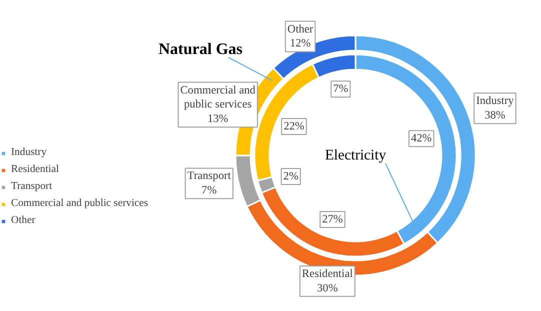 Image resolution: width=541 pixels, height=311 pixels. Describe the element at coordinates (355, 156) in the screenshot. I see `slice-label: Electricity` at that location.